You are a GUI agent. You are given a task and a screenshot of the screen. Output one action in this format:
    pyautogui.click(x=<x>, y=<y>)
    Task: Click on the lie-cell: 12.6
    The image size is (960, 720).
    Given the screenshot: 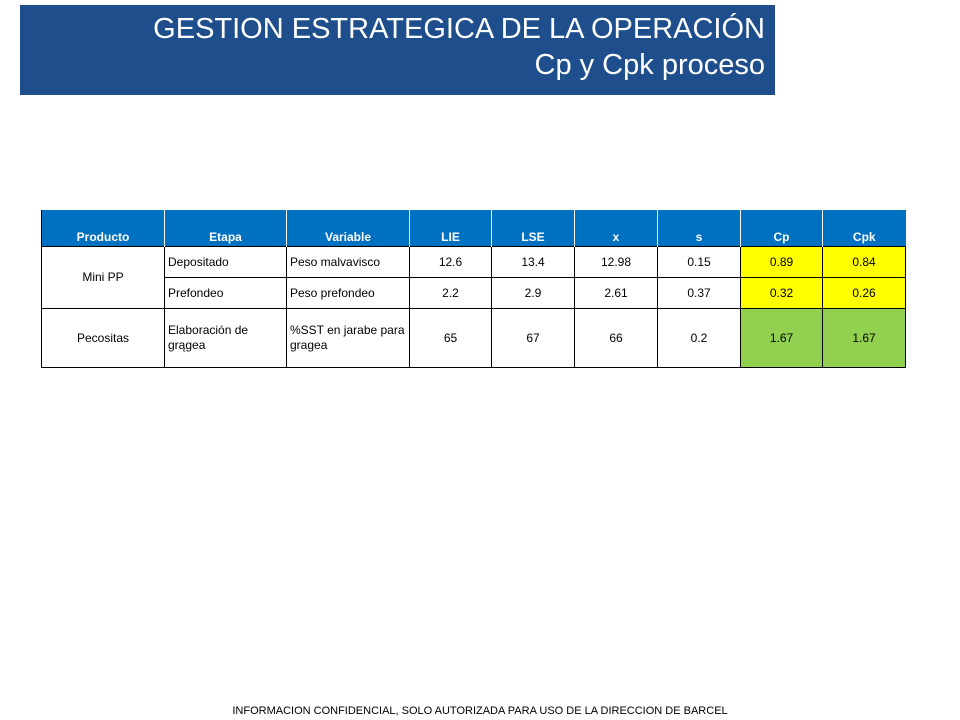 What is the action you would take?
    pyautogui.click(x=450, y=262)
    